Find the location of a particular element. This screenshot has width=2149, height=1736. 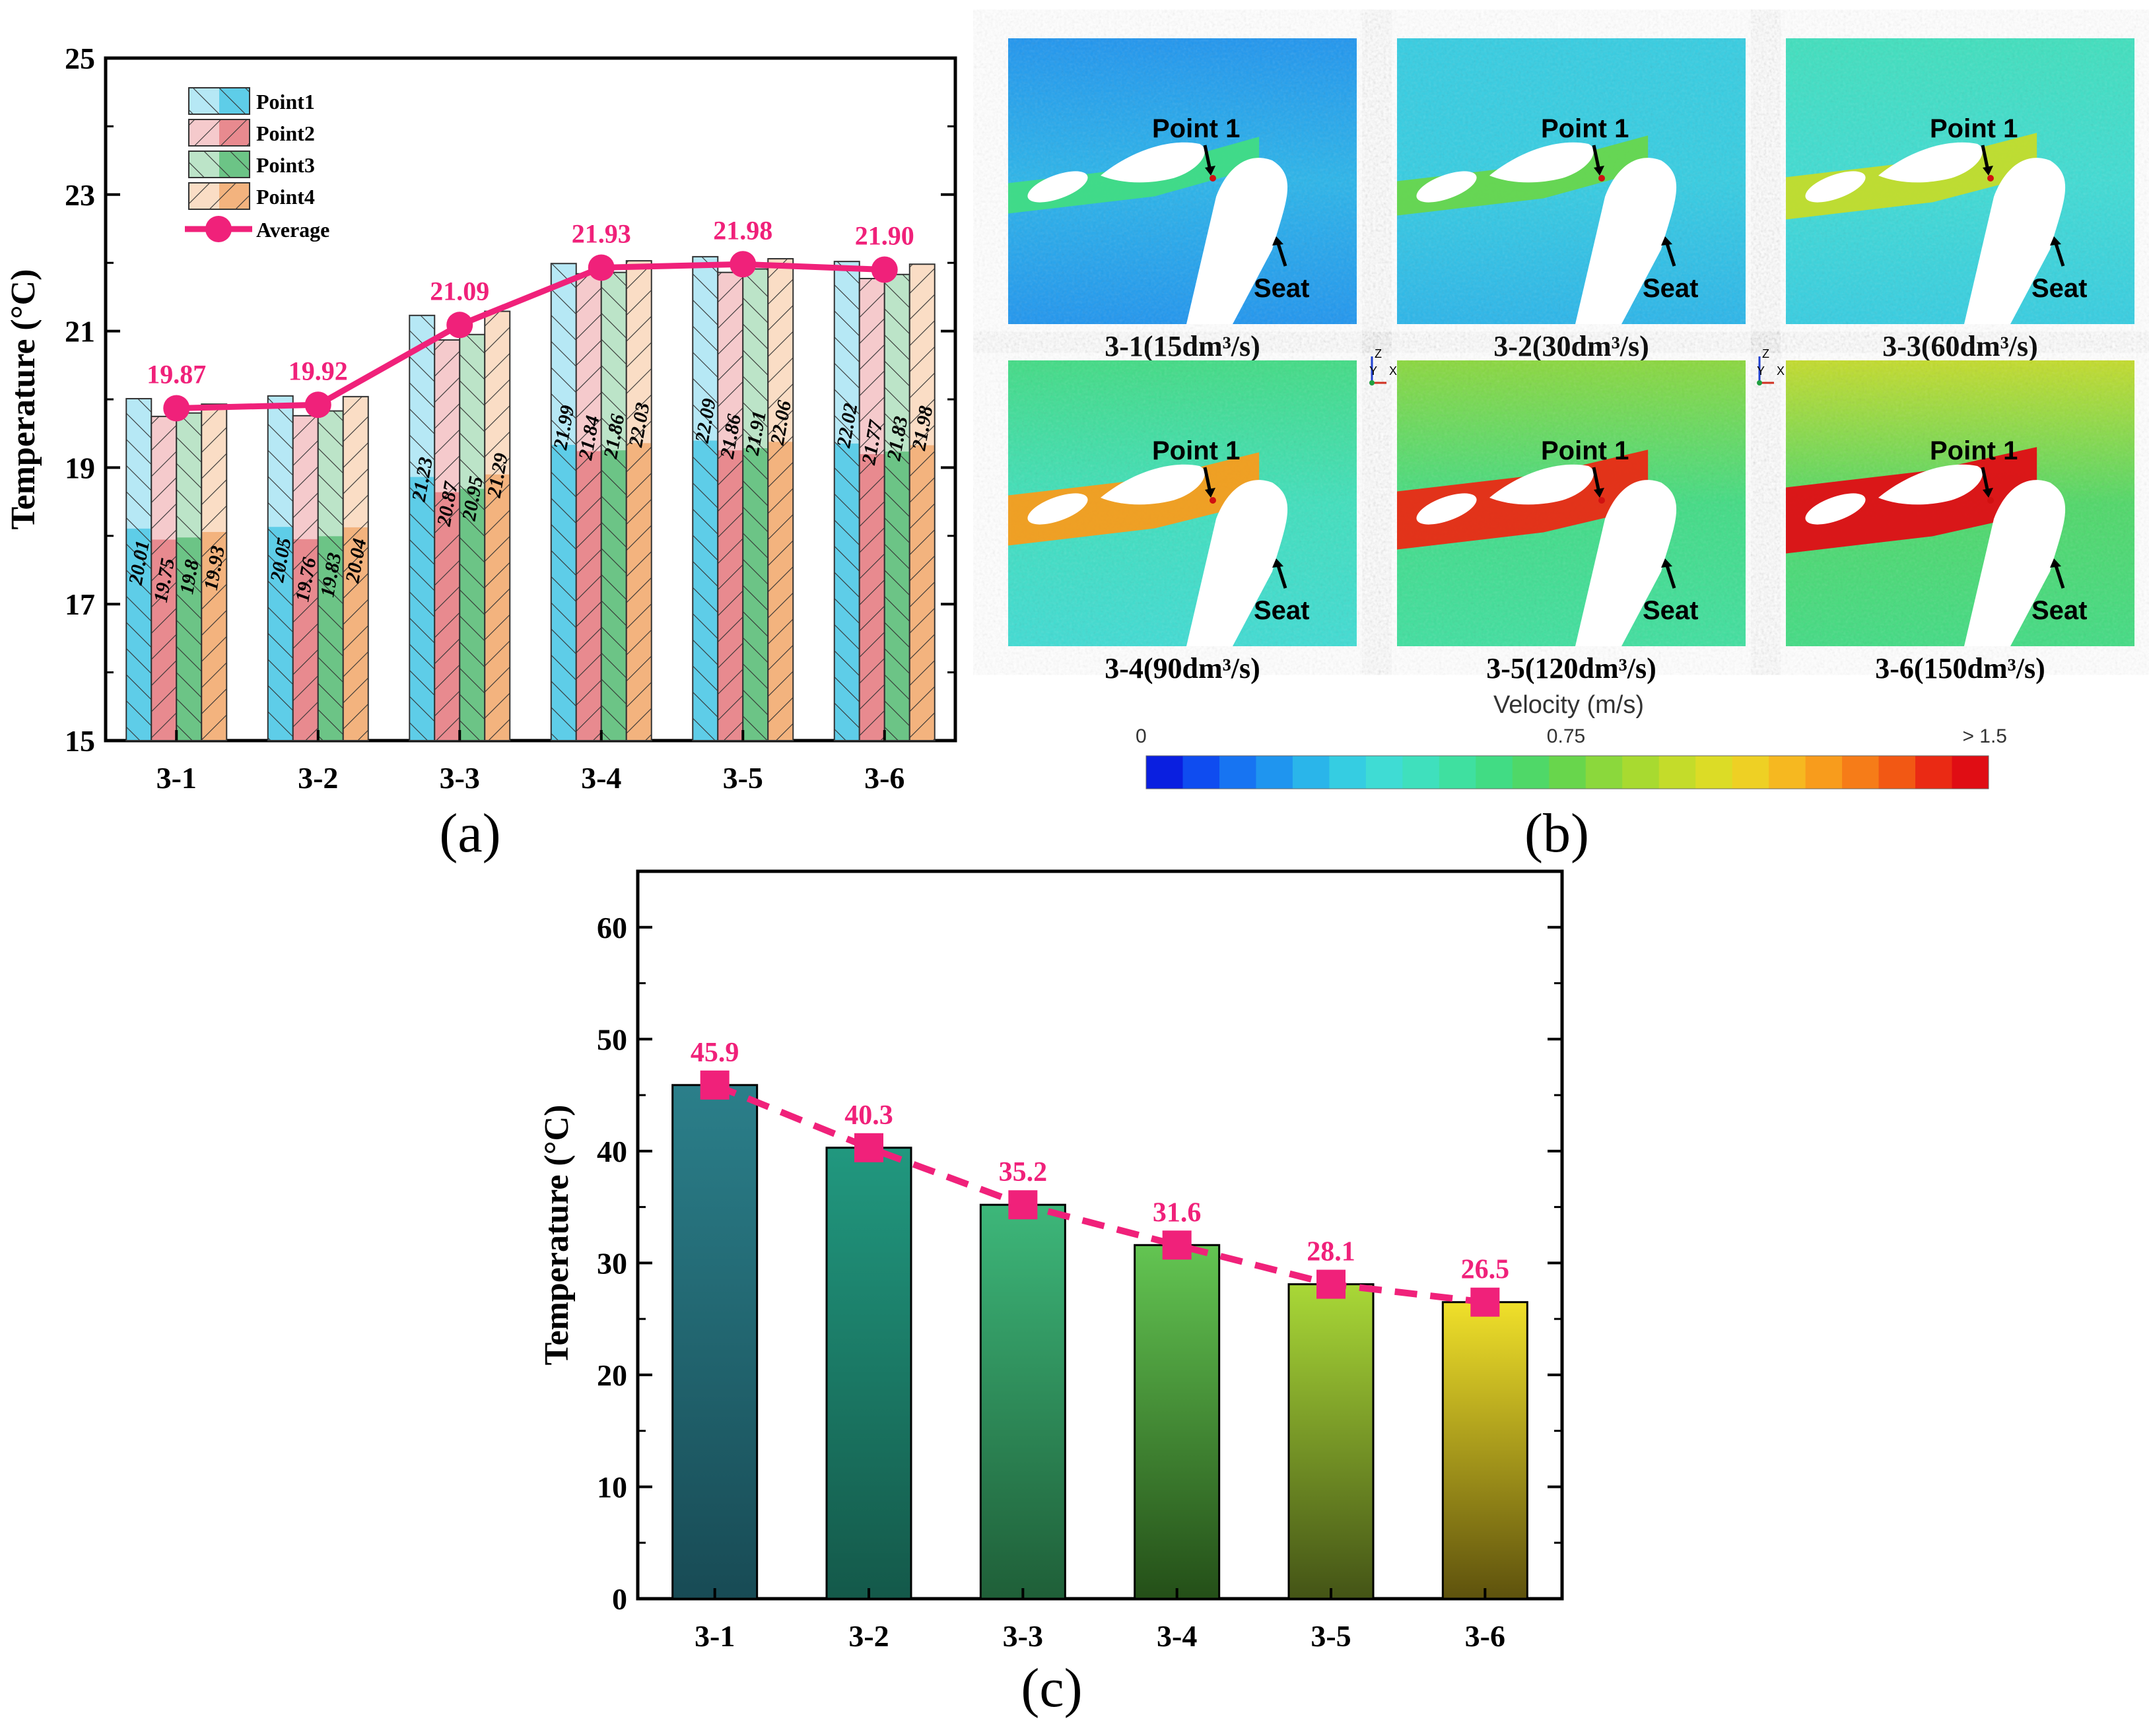

y-tick-label: 60 is located at coordinates (612, 928).